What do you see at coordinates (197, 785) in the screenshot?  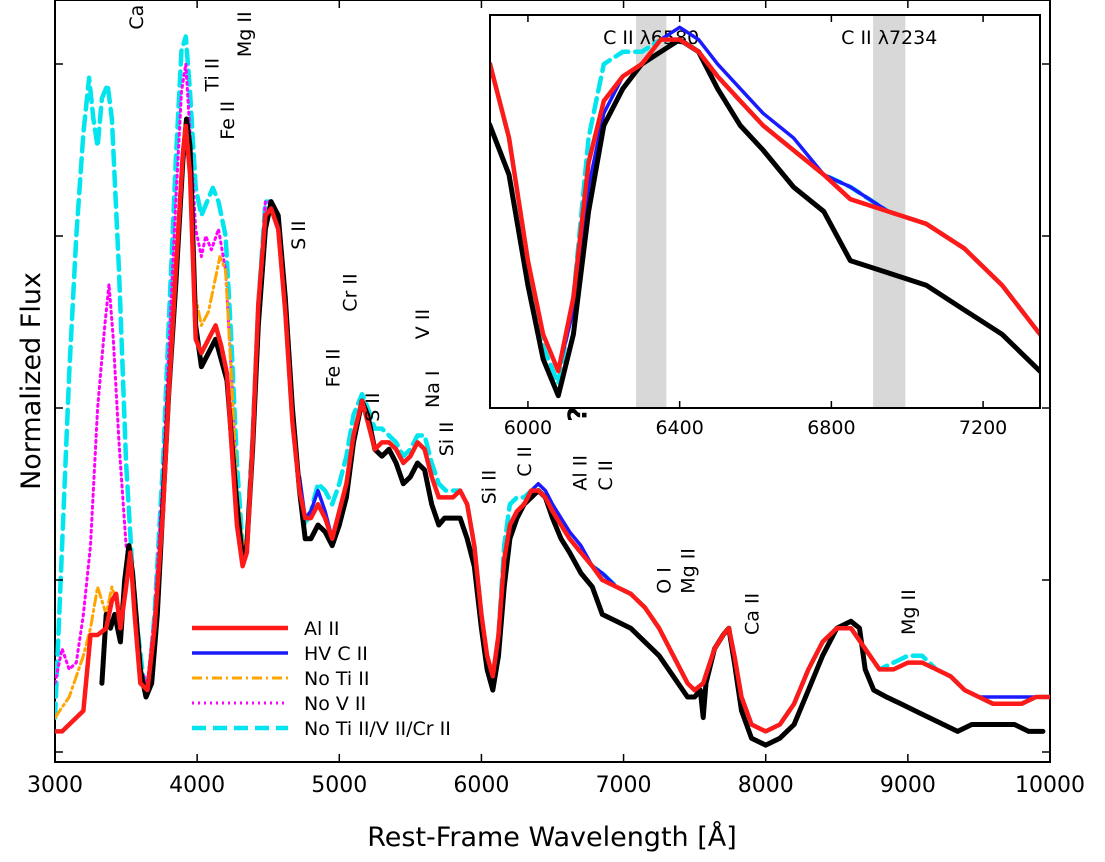 I see `x-tick-label: 4000` at bounding box center [197, 785].